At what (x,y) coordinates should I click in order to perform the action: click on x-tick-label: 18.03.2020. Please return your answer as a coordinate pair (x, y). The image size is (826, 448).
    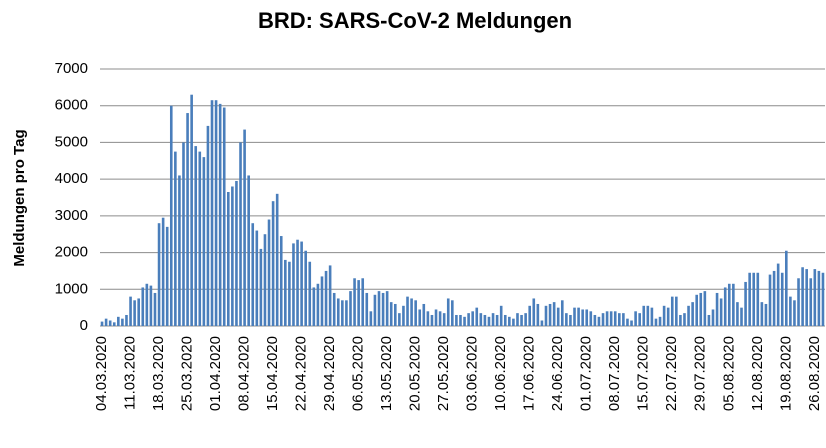
    Looking at the image, I should click on (158, 373).